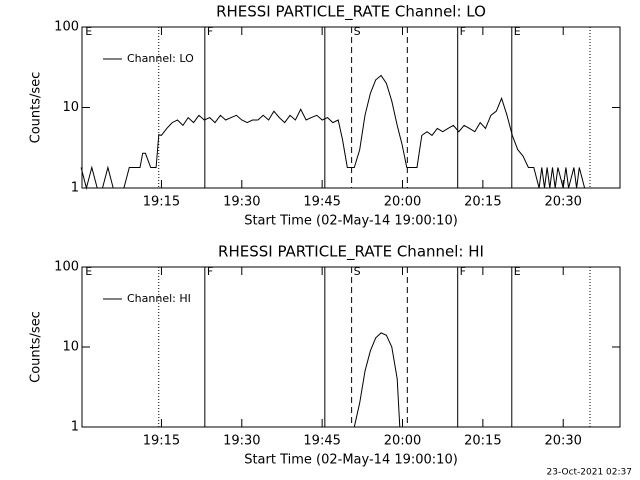 This screenshot has height=480, width=640. Describe the element at coordinates (351, 252) in the screenshot. I see `chart-title: RHESSI PARTICLE_RATE Channel: HI` at that location.